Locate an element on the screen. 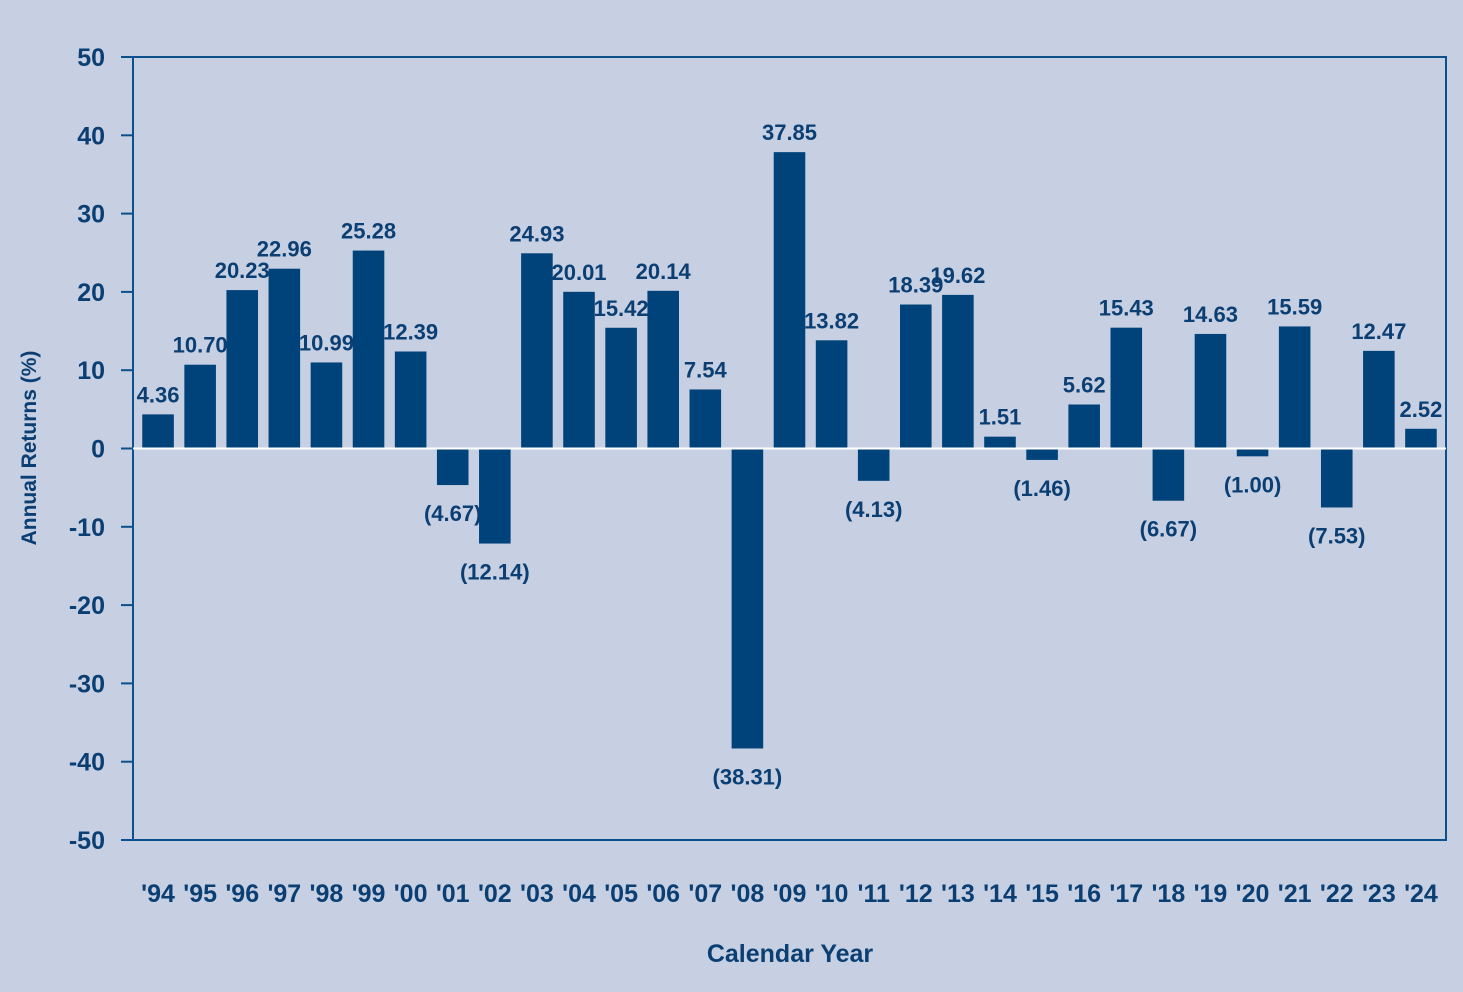  x-tick-label: '07 is located at coordinates (705, 894).